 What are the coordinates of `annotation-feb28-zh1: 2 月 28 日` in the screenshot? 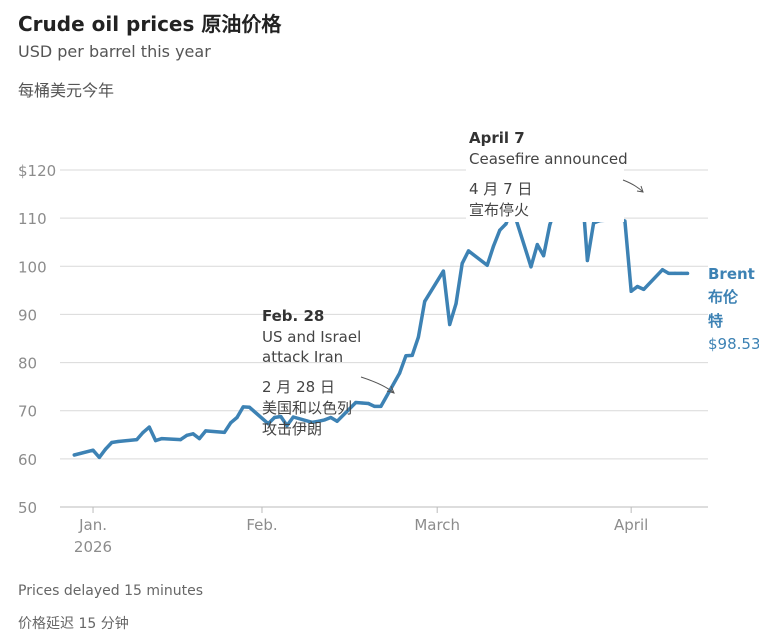 It's located at (298, 387).